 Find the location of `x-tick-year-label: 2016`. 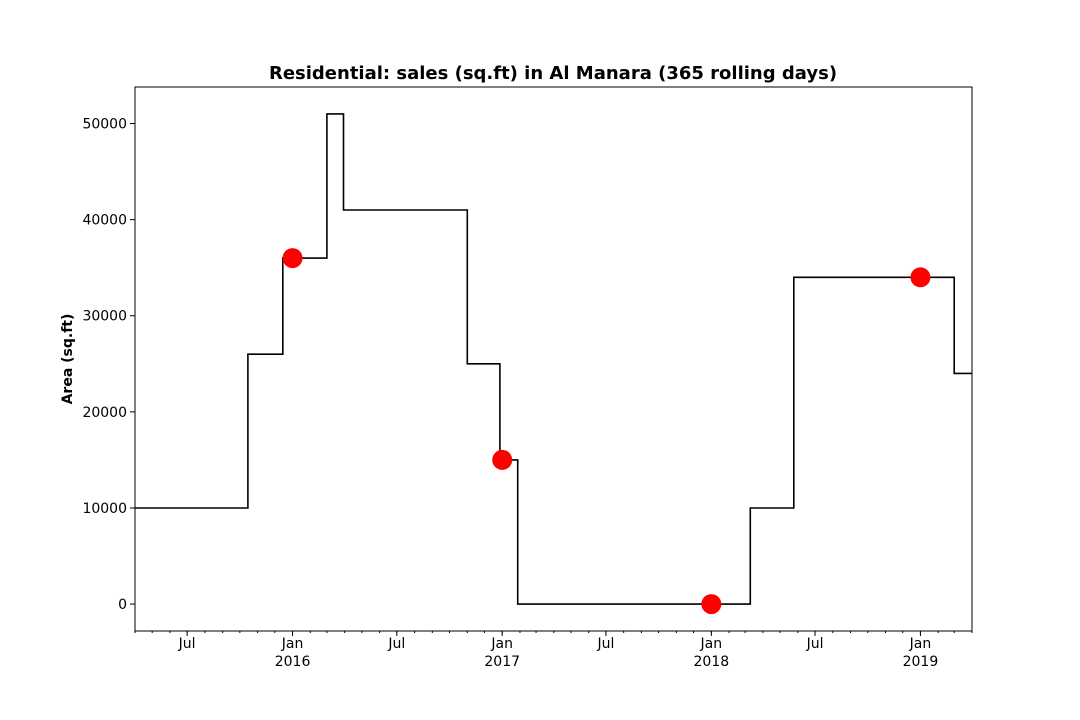

x-tick-year-label: 2016 is located at coordinates (293, 662).